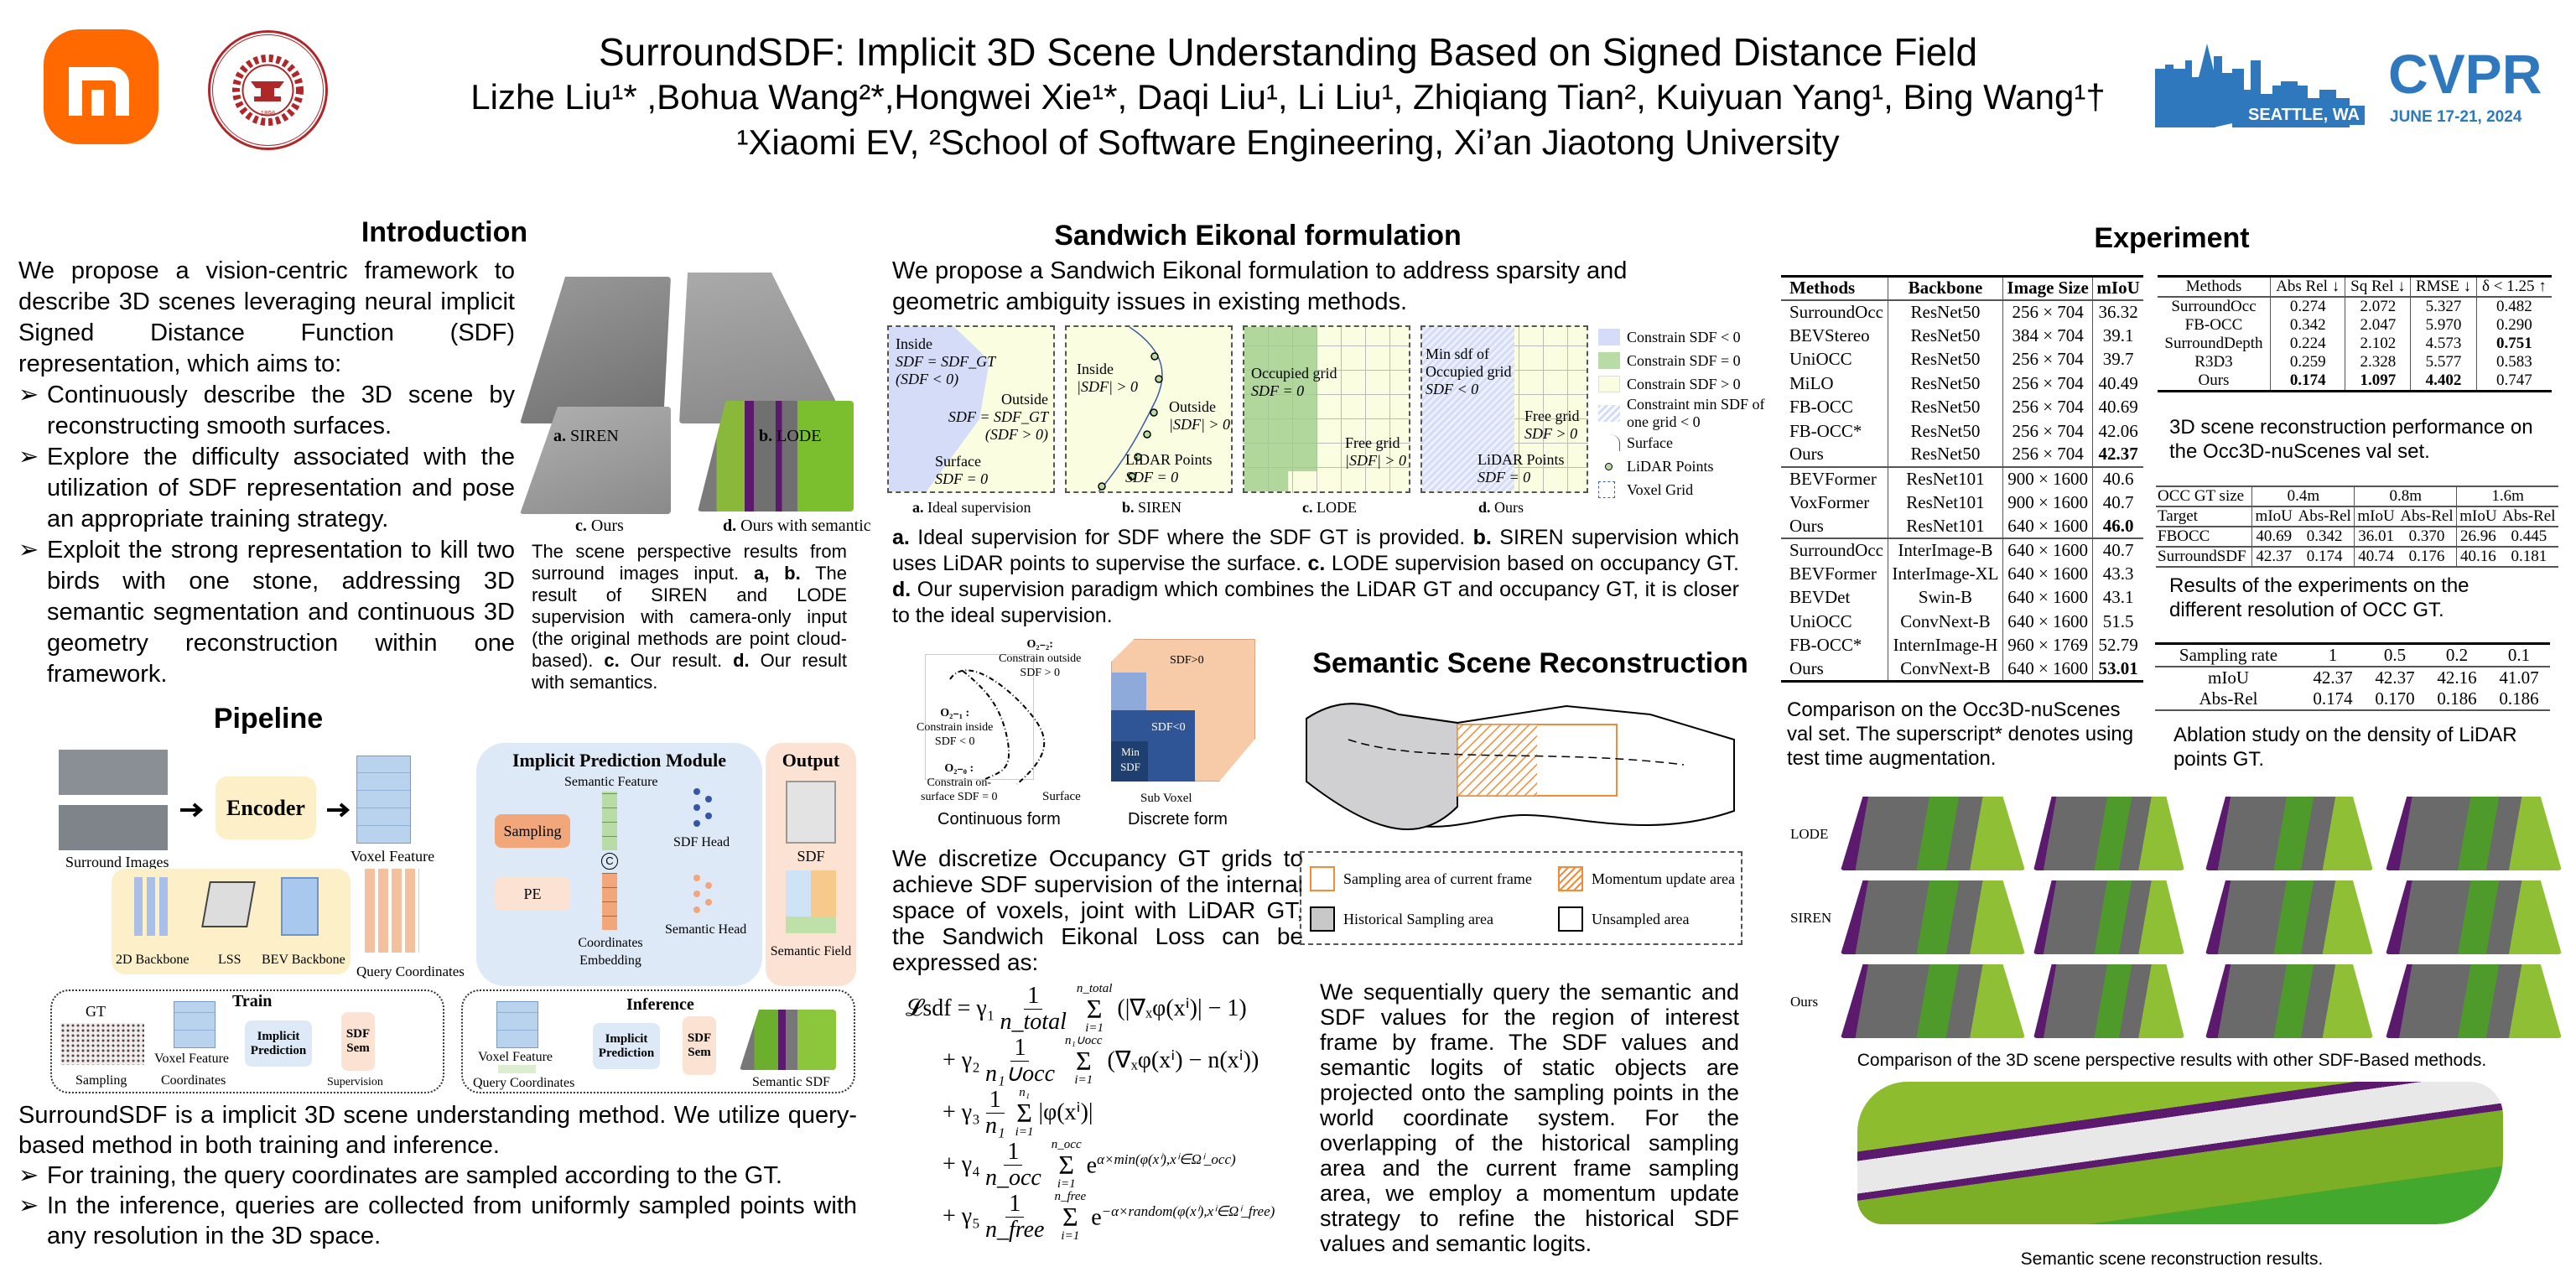 The width and height of the screenshot is (2576, 1288). What do you see at coordinates (1945, 645) in the screenshot?
I see `table-cell: InternImage-H` at bounding box center [1945, 645].